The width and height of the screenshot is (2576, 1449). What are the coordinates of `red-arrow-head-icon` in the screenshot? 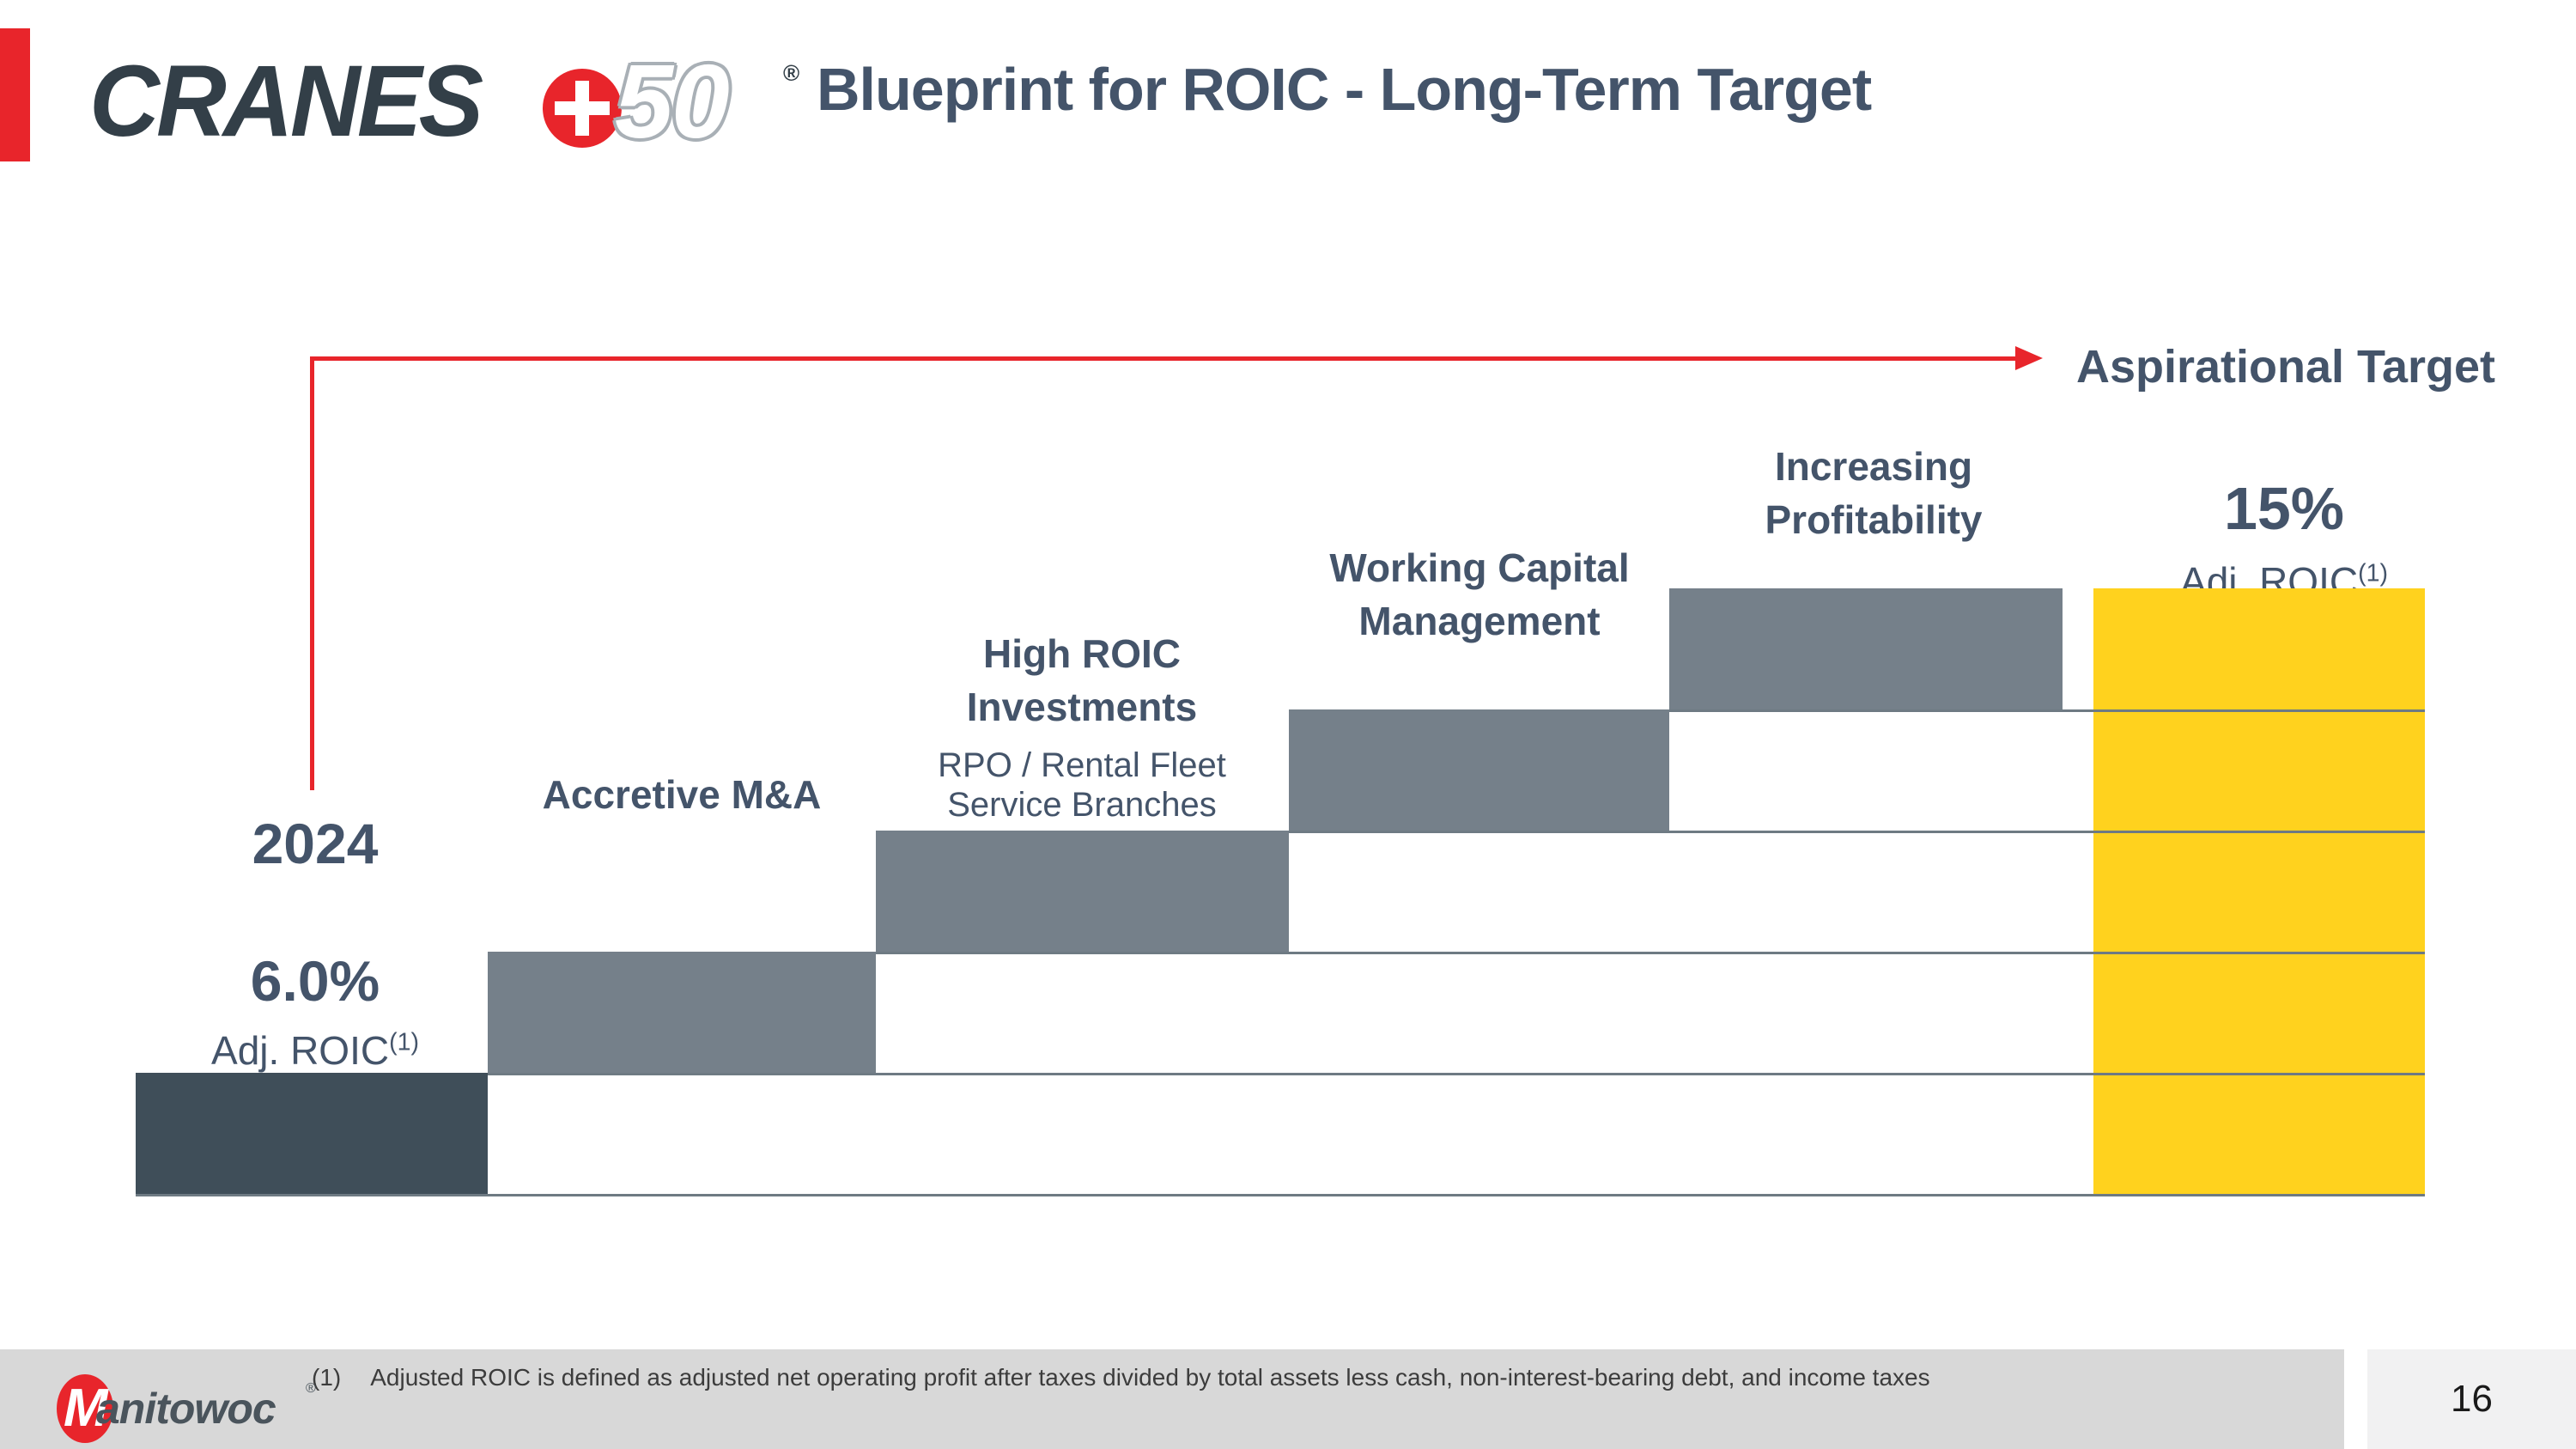 It's located at (2029, 358).